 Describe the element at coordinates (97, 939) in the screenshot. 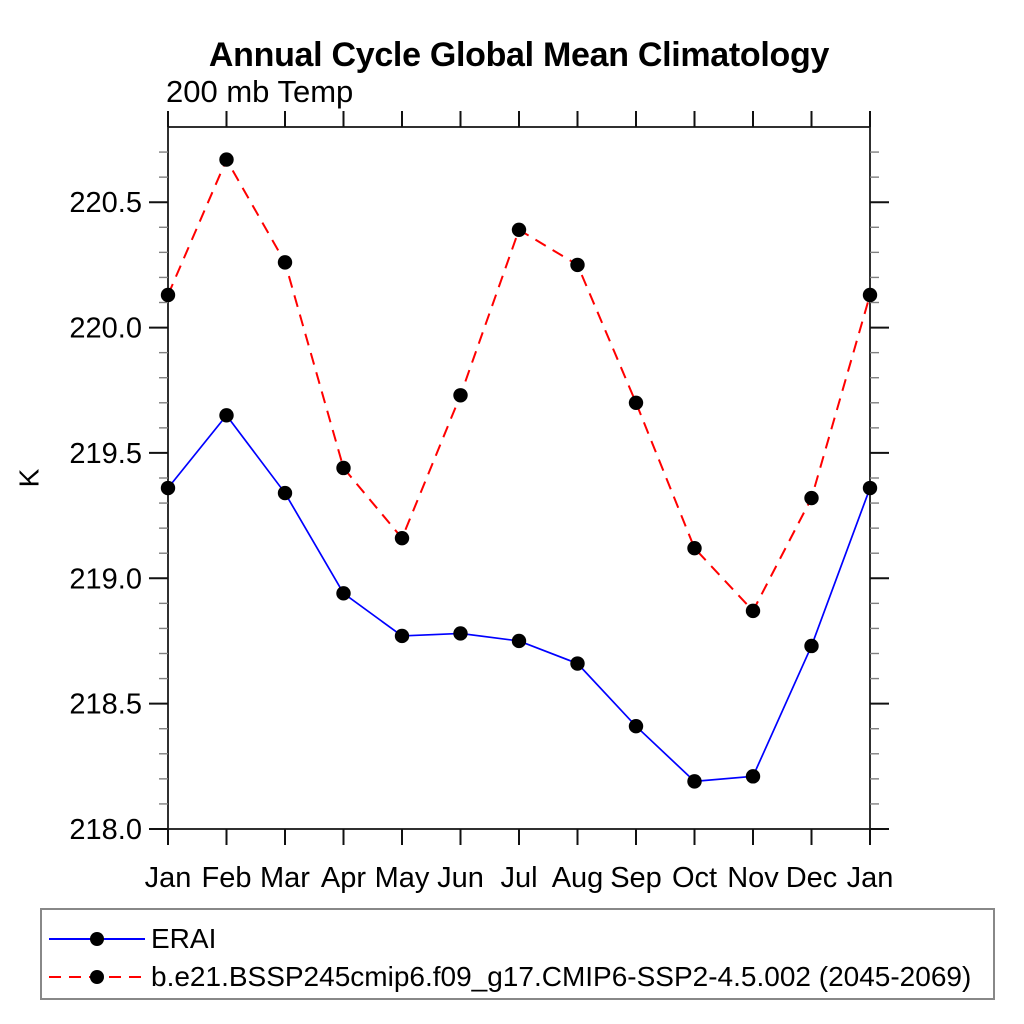

I see `legend-line-sample-solid` at that location.